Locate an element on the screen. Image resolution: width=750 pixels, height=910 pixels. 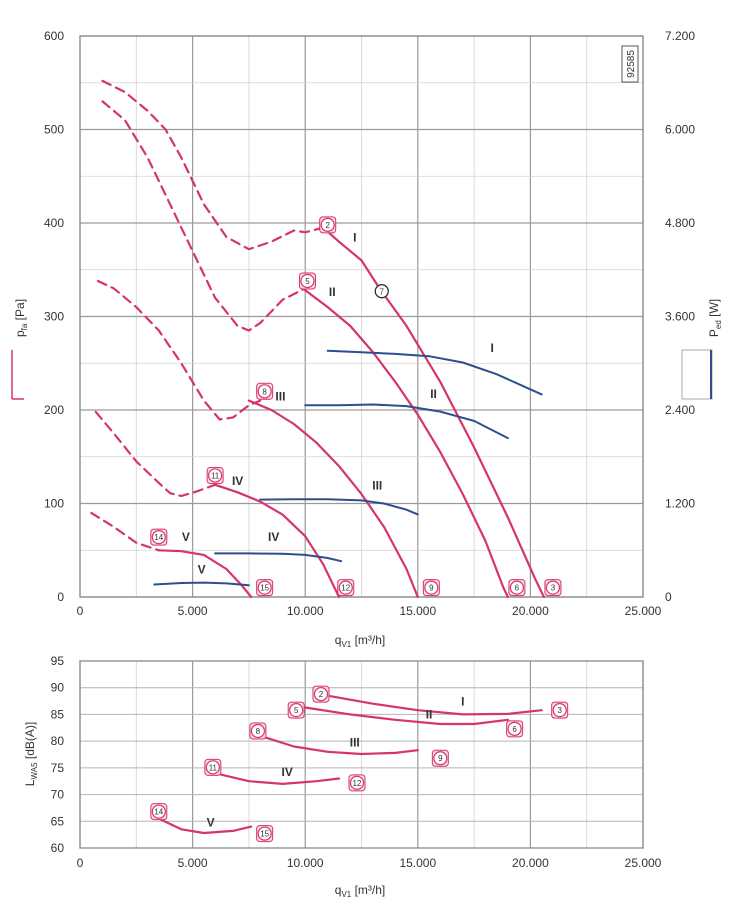
power-curve-iv is located at coordinates (278, 557).